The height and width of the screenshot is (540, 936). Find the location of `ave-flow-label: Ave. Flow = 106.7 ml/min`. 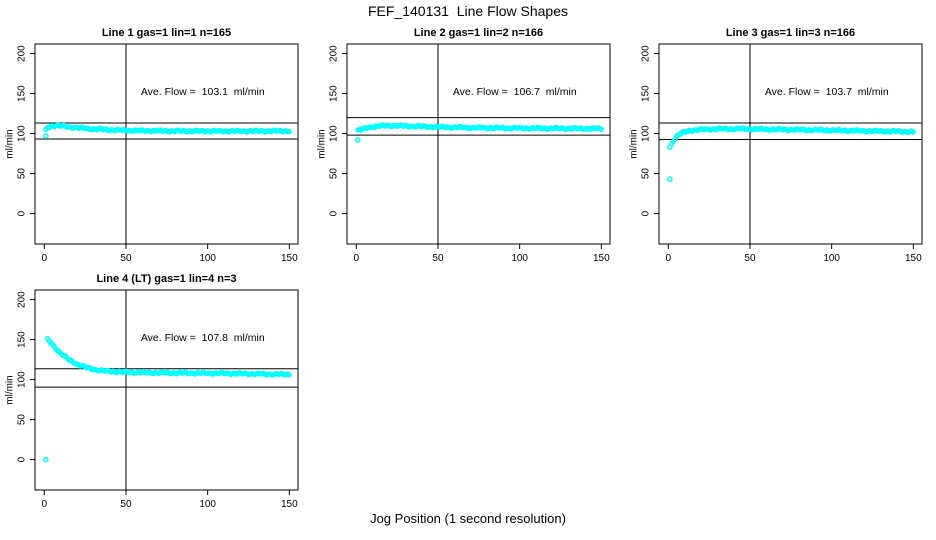

ave-flow-label: Ave. Flow = 106.7 ml/min is located at coordinates (515, 92).